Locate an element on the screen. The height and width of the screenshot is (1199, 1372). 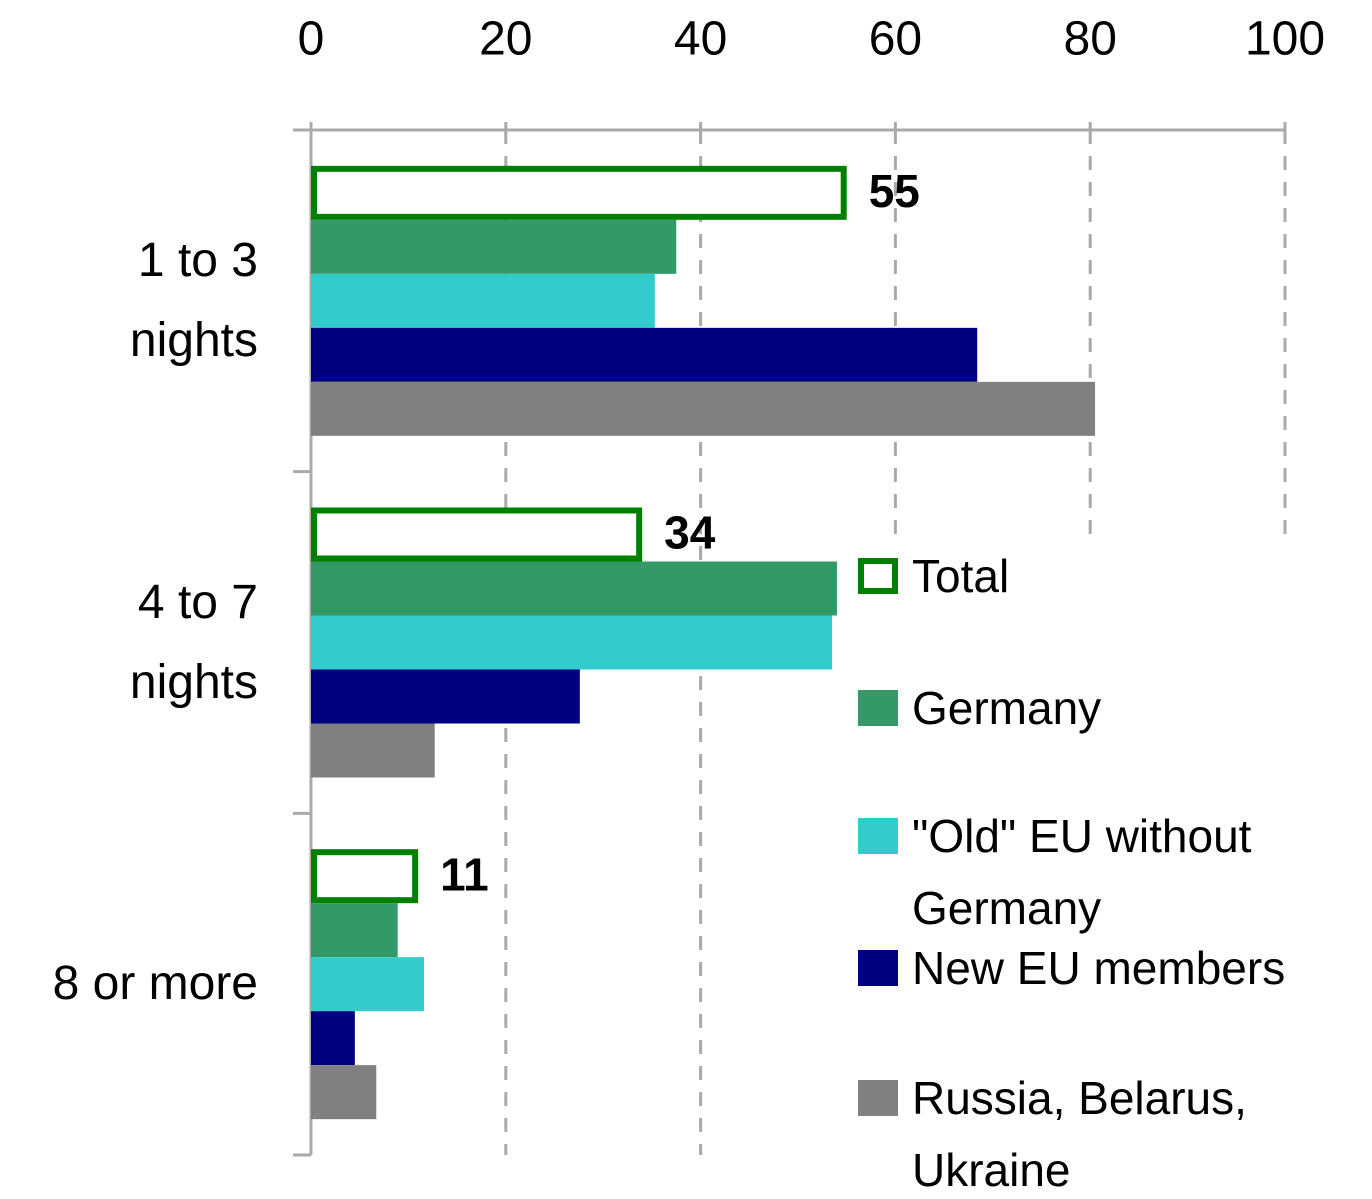
x-tick-label: 20 is located at coordinates (505, 39).